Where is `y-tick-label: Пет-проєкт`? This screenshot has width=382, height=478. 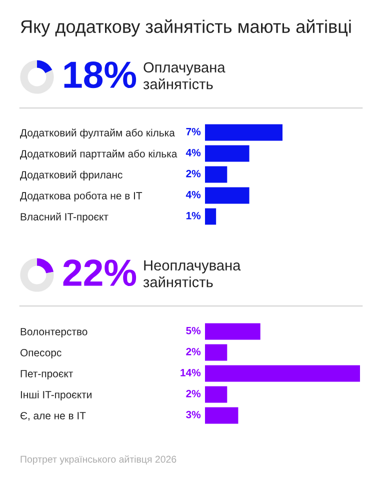
y-tick-label: Пет-проєкт is located at coordinates (46, 375).